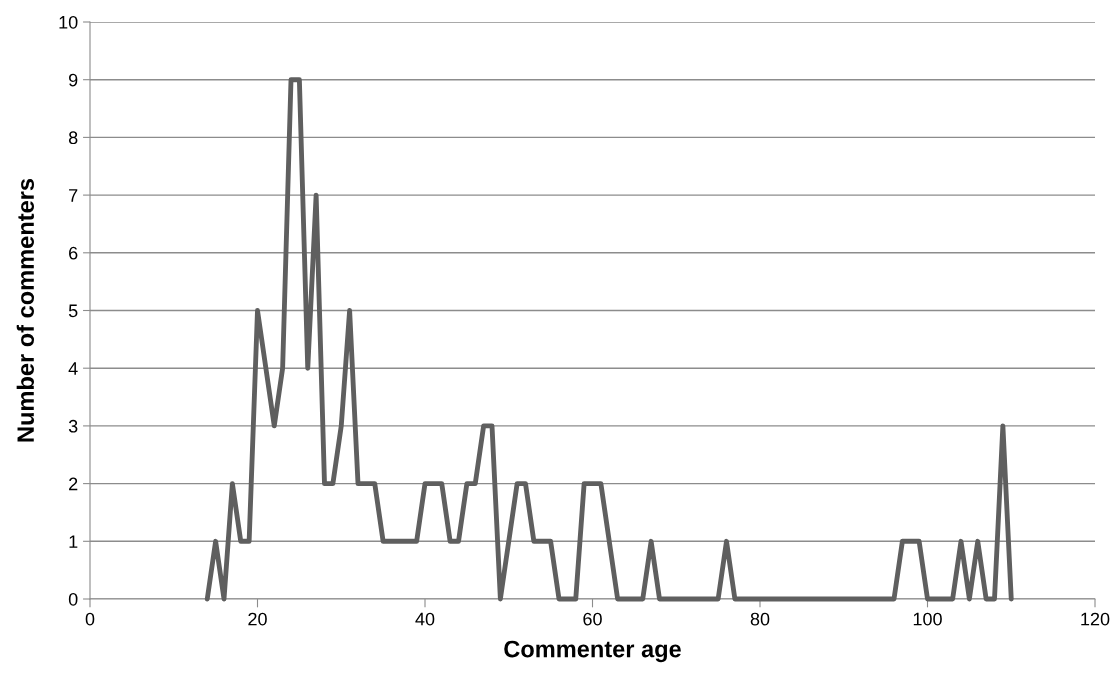  I want to click on y-tick-label: 6, so click(73, 253).